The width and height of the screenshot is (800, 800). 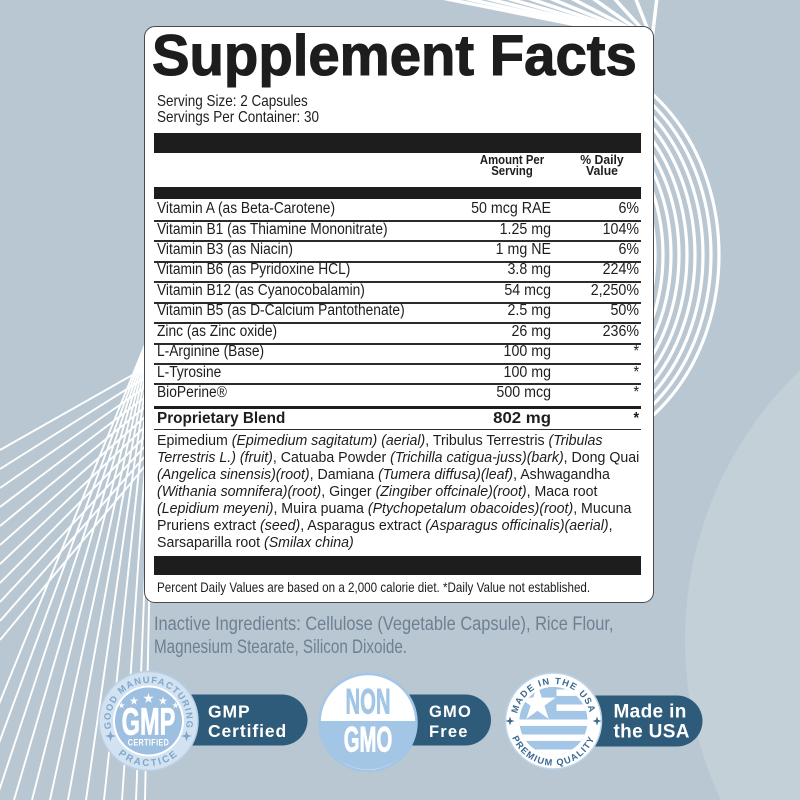 I want to click on svg-text: CERTIFIED, so click(x=148, y=743).